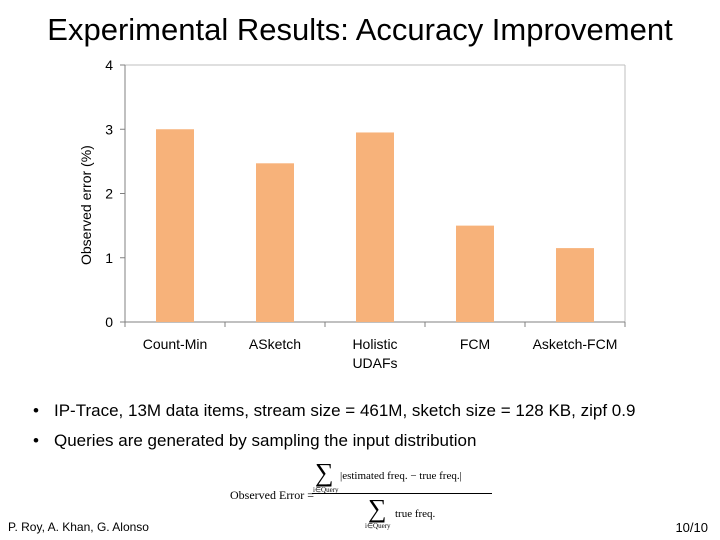 The image size is (720, 540). I want to click on formula-denominator: true freq., so click(415, 514).